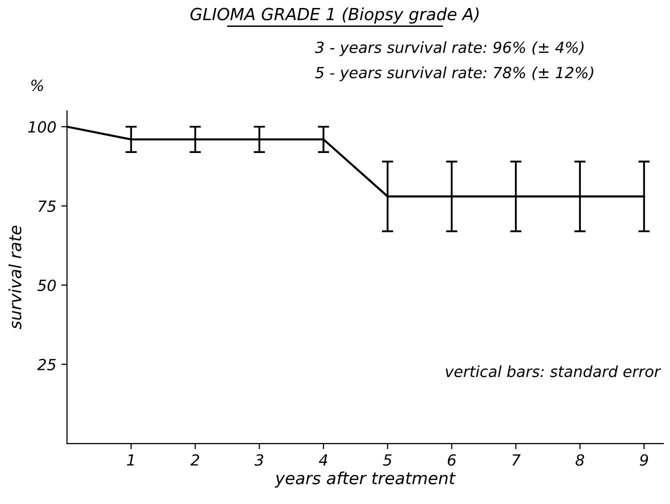 This screenshot has height=504, width=670. Describe the element at coordinates (334, 15) in the screenshot. I see `chart-title: GLIOMA GRADE 1 (Biopsy grade A)` at that location.